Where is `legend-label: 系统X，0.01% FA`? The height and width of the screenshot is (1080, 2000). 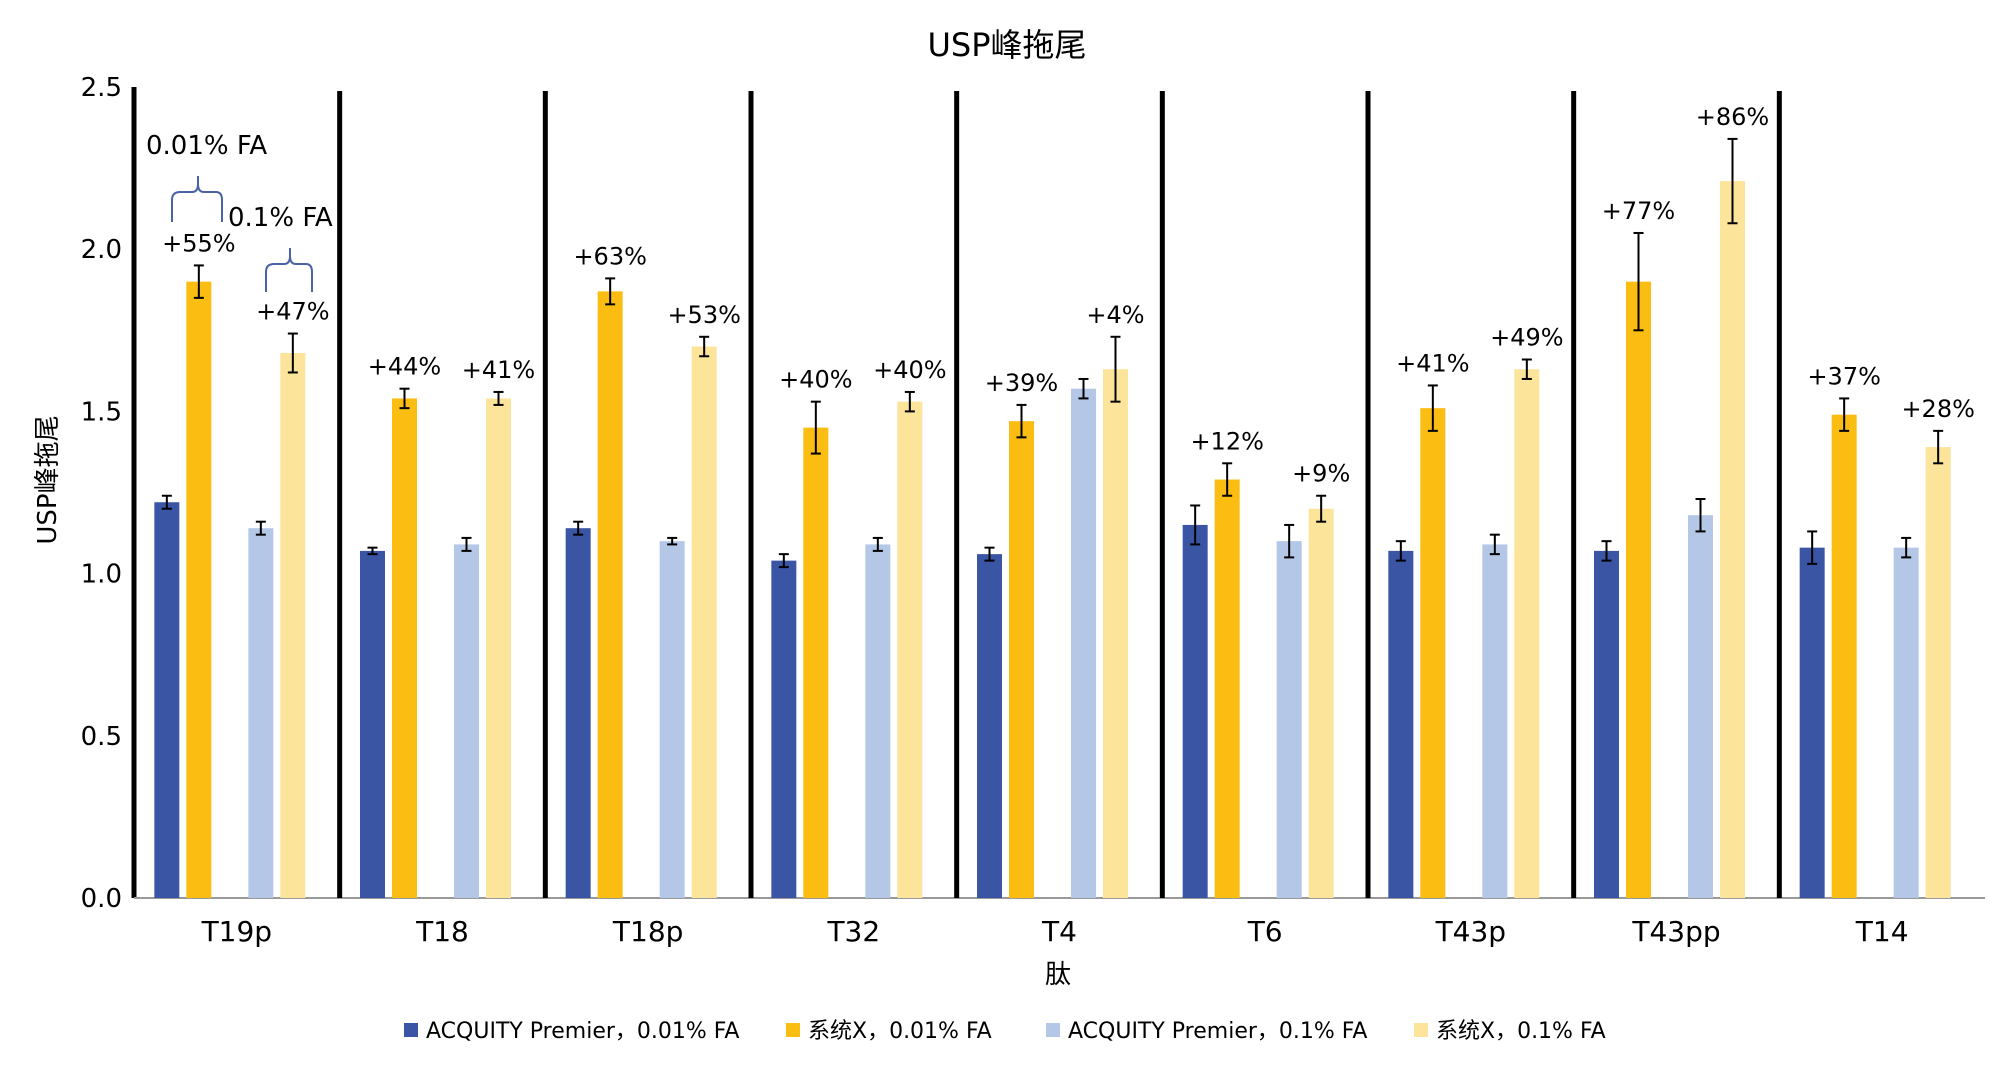
legend-label: 系统X，0.01% FA is located at coordinates (900, 1031).